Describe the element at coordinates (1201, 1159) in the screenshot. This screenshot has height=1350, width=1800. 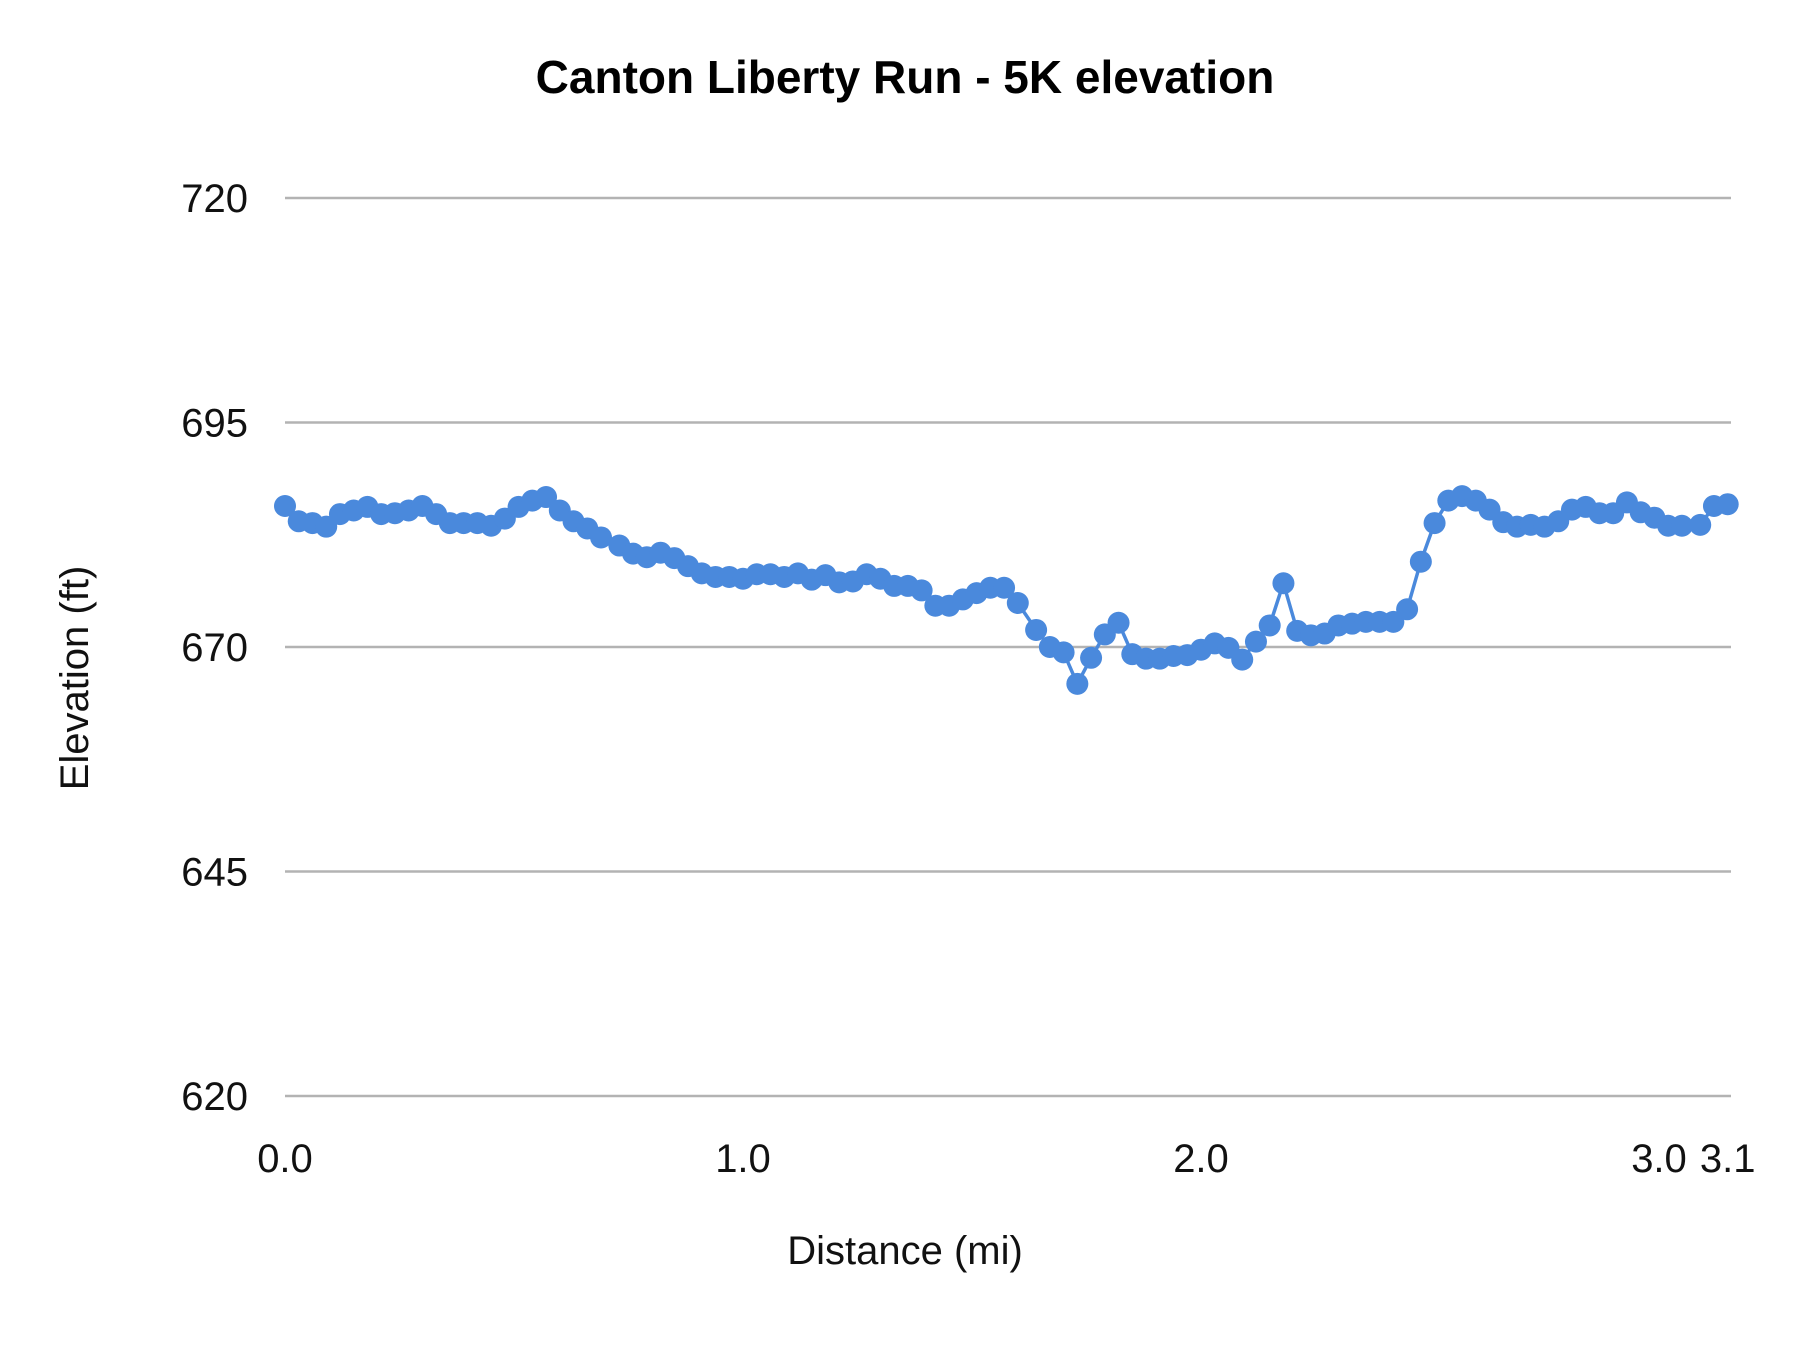
I see `x-tick-label: 2.0` at that location.